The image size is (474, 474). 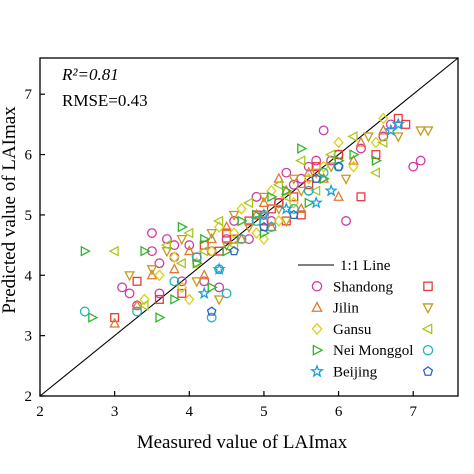 I want to click on legend-label: Beijing, so click(x=355, y=373).